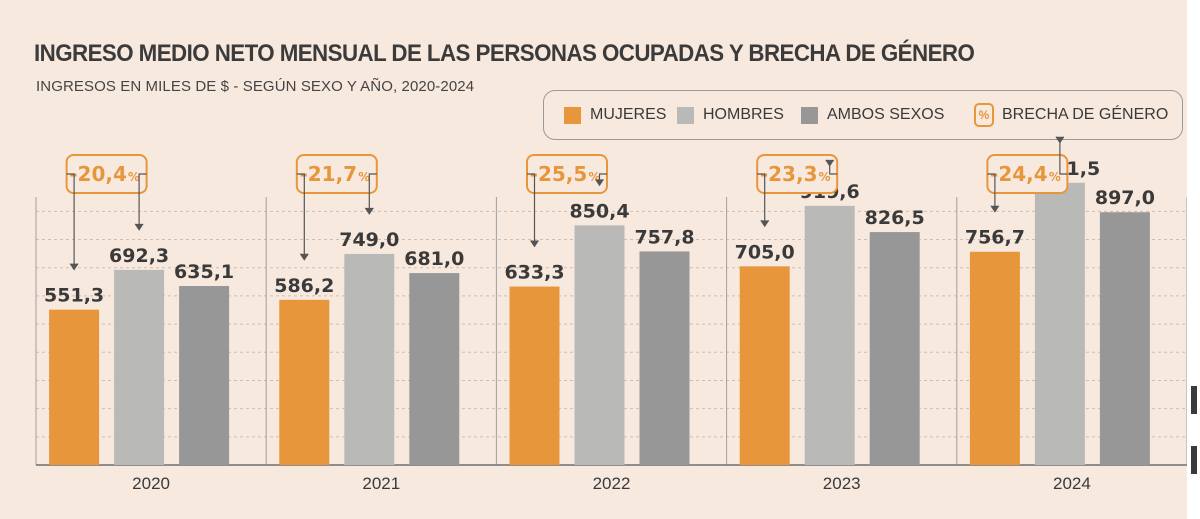 Image resolution: width=1200 pixels, height=519 pixels. What do you see at coordinates (765, 252) in the screenshot?
I see `value-label: 705,0` at bounding box center [765, 252].